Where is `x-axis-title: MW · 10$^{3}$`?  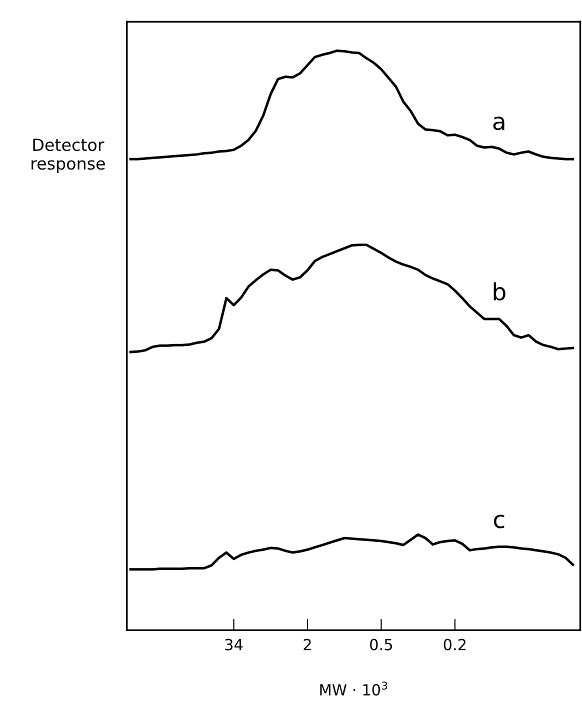 x-axis-title: MW · 10$^{3}$ is located at coordinates (354, 689).